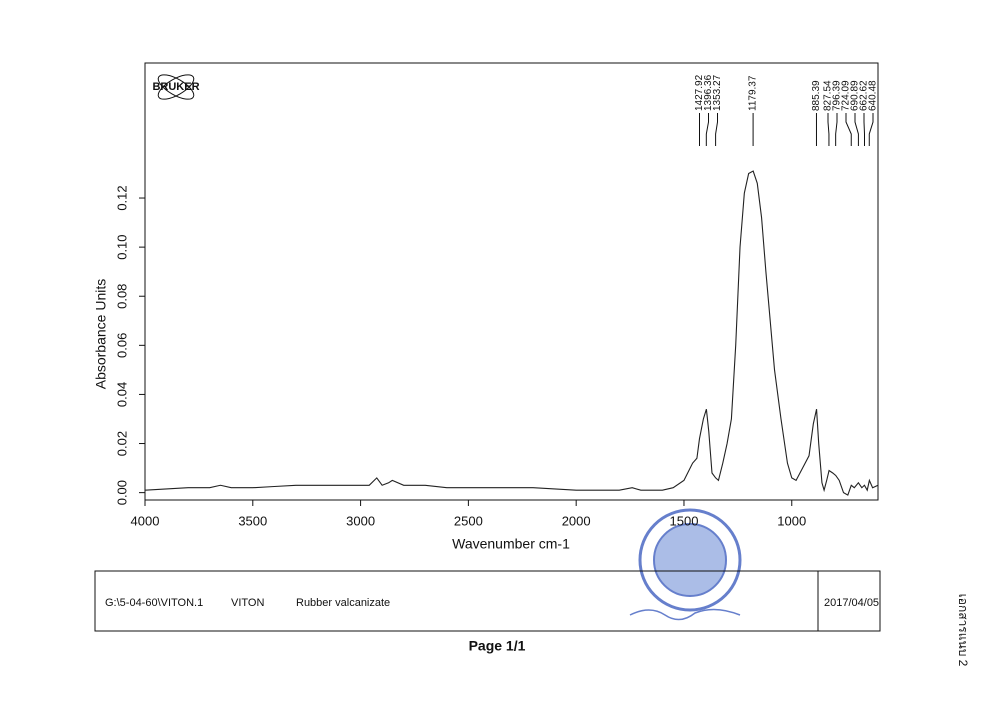  Describe the element at coordinates (360, 520) in the screenshot. I see `x-tick-label: 3000` at that location.